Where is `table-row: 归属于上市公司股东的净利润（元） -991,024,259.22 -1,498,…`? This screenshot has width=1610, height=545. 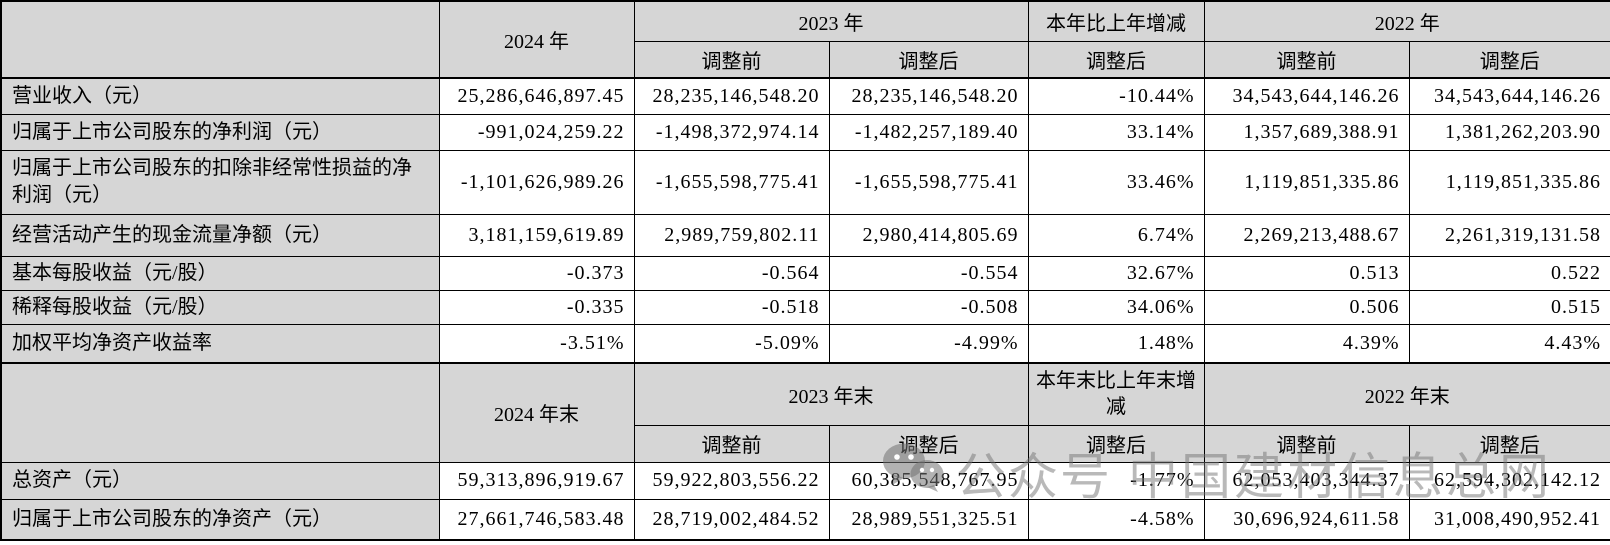 table-row: 归属于上市公司股东的净利润（元） -991,024,259.22 -1,498,… is located at coordinates (805, 132).